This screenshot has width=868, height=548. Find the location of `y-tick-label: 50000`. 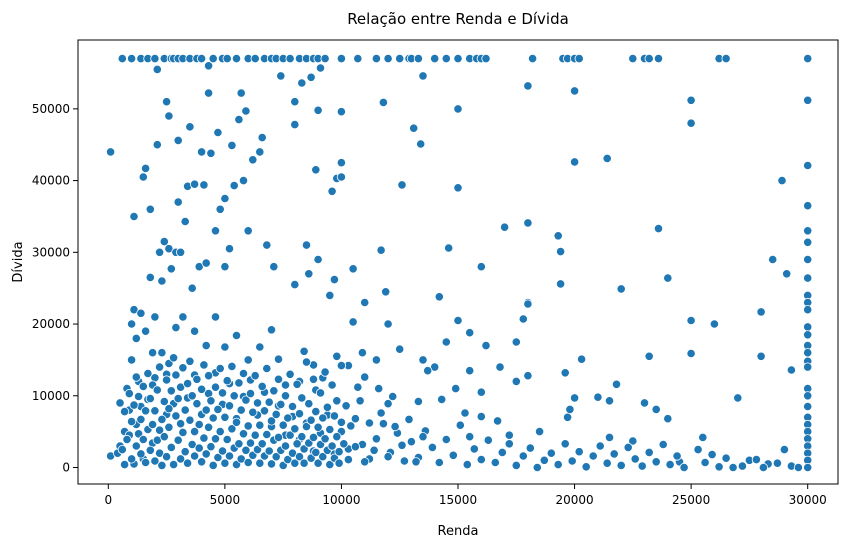

y-tick-label: 50000 is located at coordinates (51, 109).